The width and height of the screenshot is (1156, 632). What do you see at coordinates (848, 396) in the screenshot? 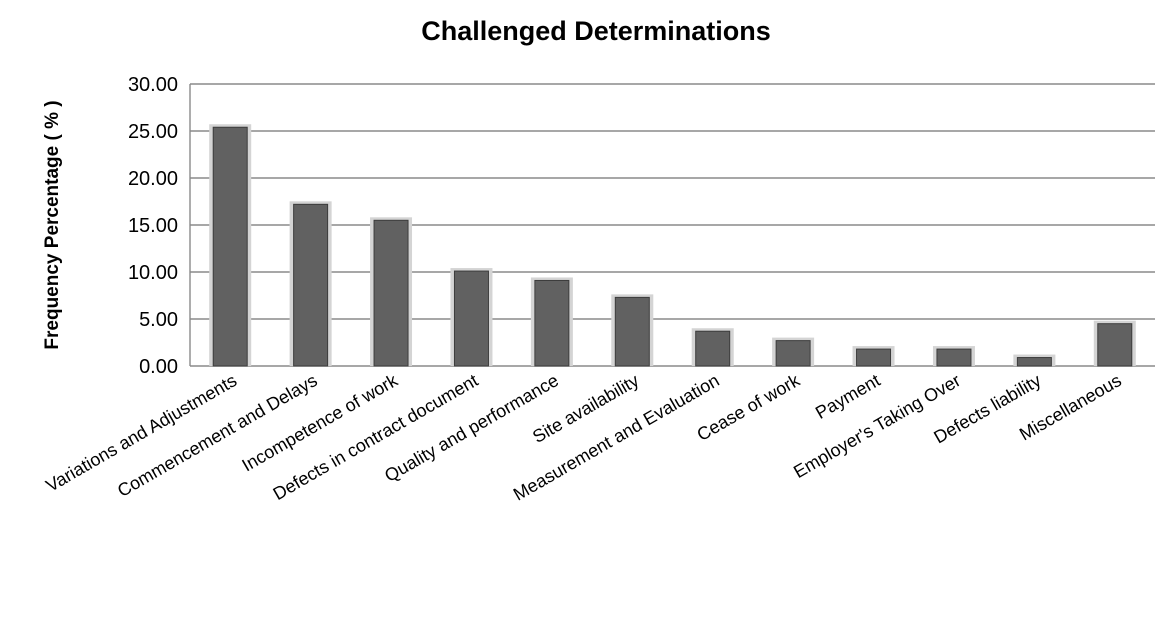
I see `x-category-label: Payment` at bounding box center [848, 396].